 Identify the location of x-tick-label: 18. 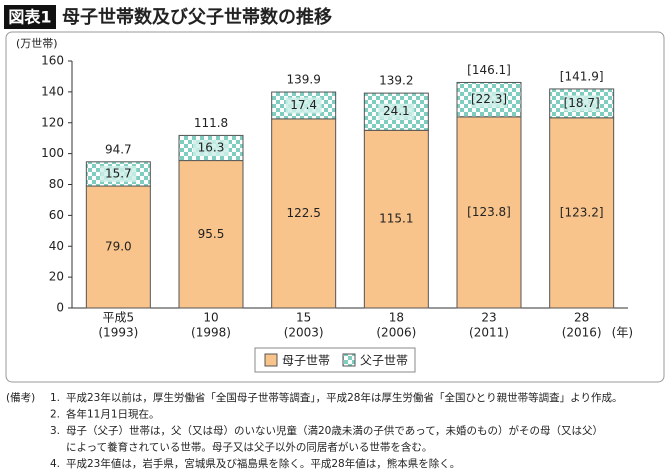
(396, 318).